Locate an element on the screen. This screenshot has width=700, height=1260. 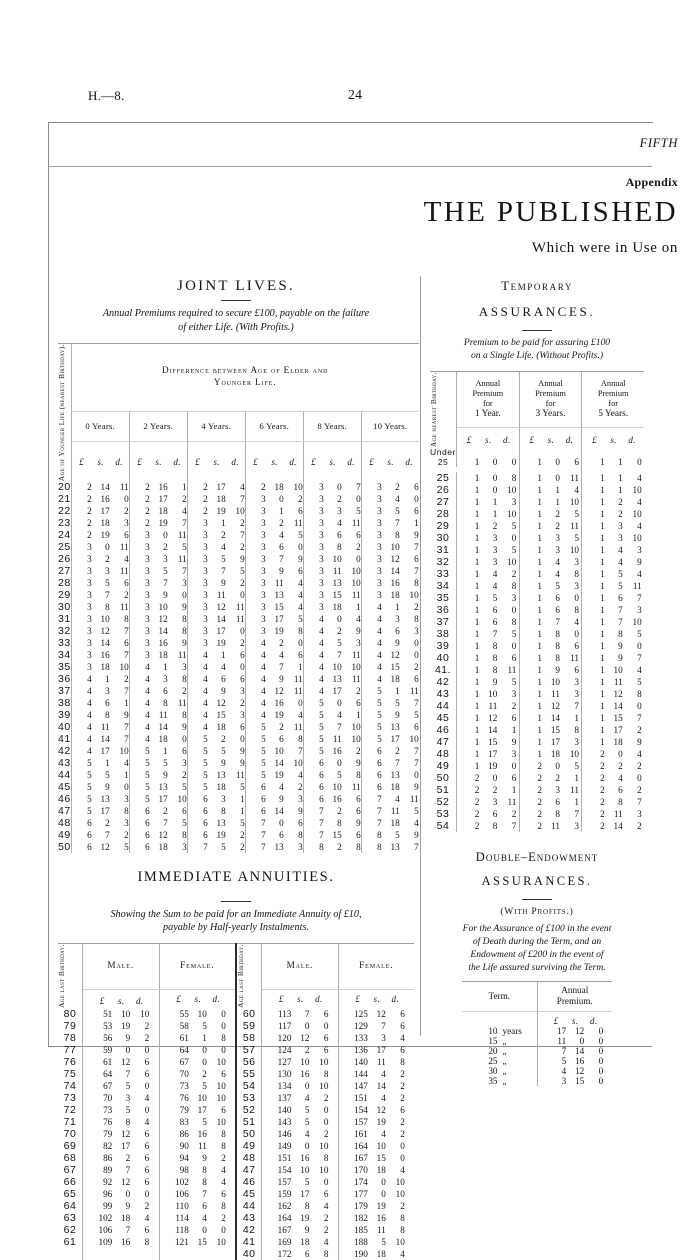
table-row: 40 4 11 7 4 14 9 4 18 6 5 2 11 5 7 10 5 13 6 is located at coordinates (238, 726).